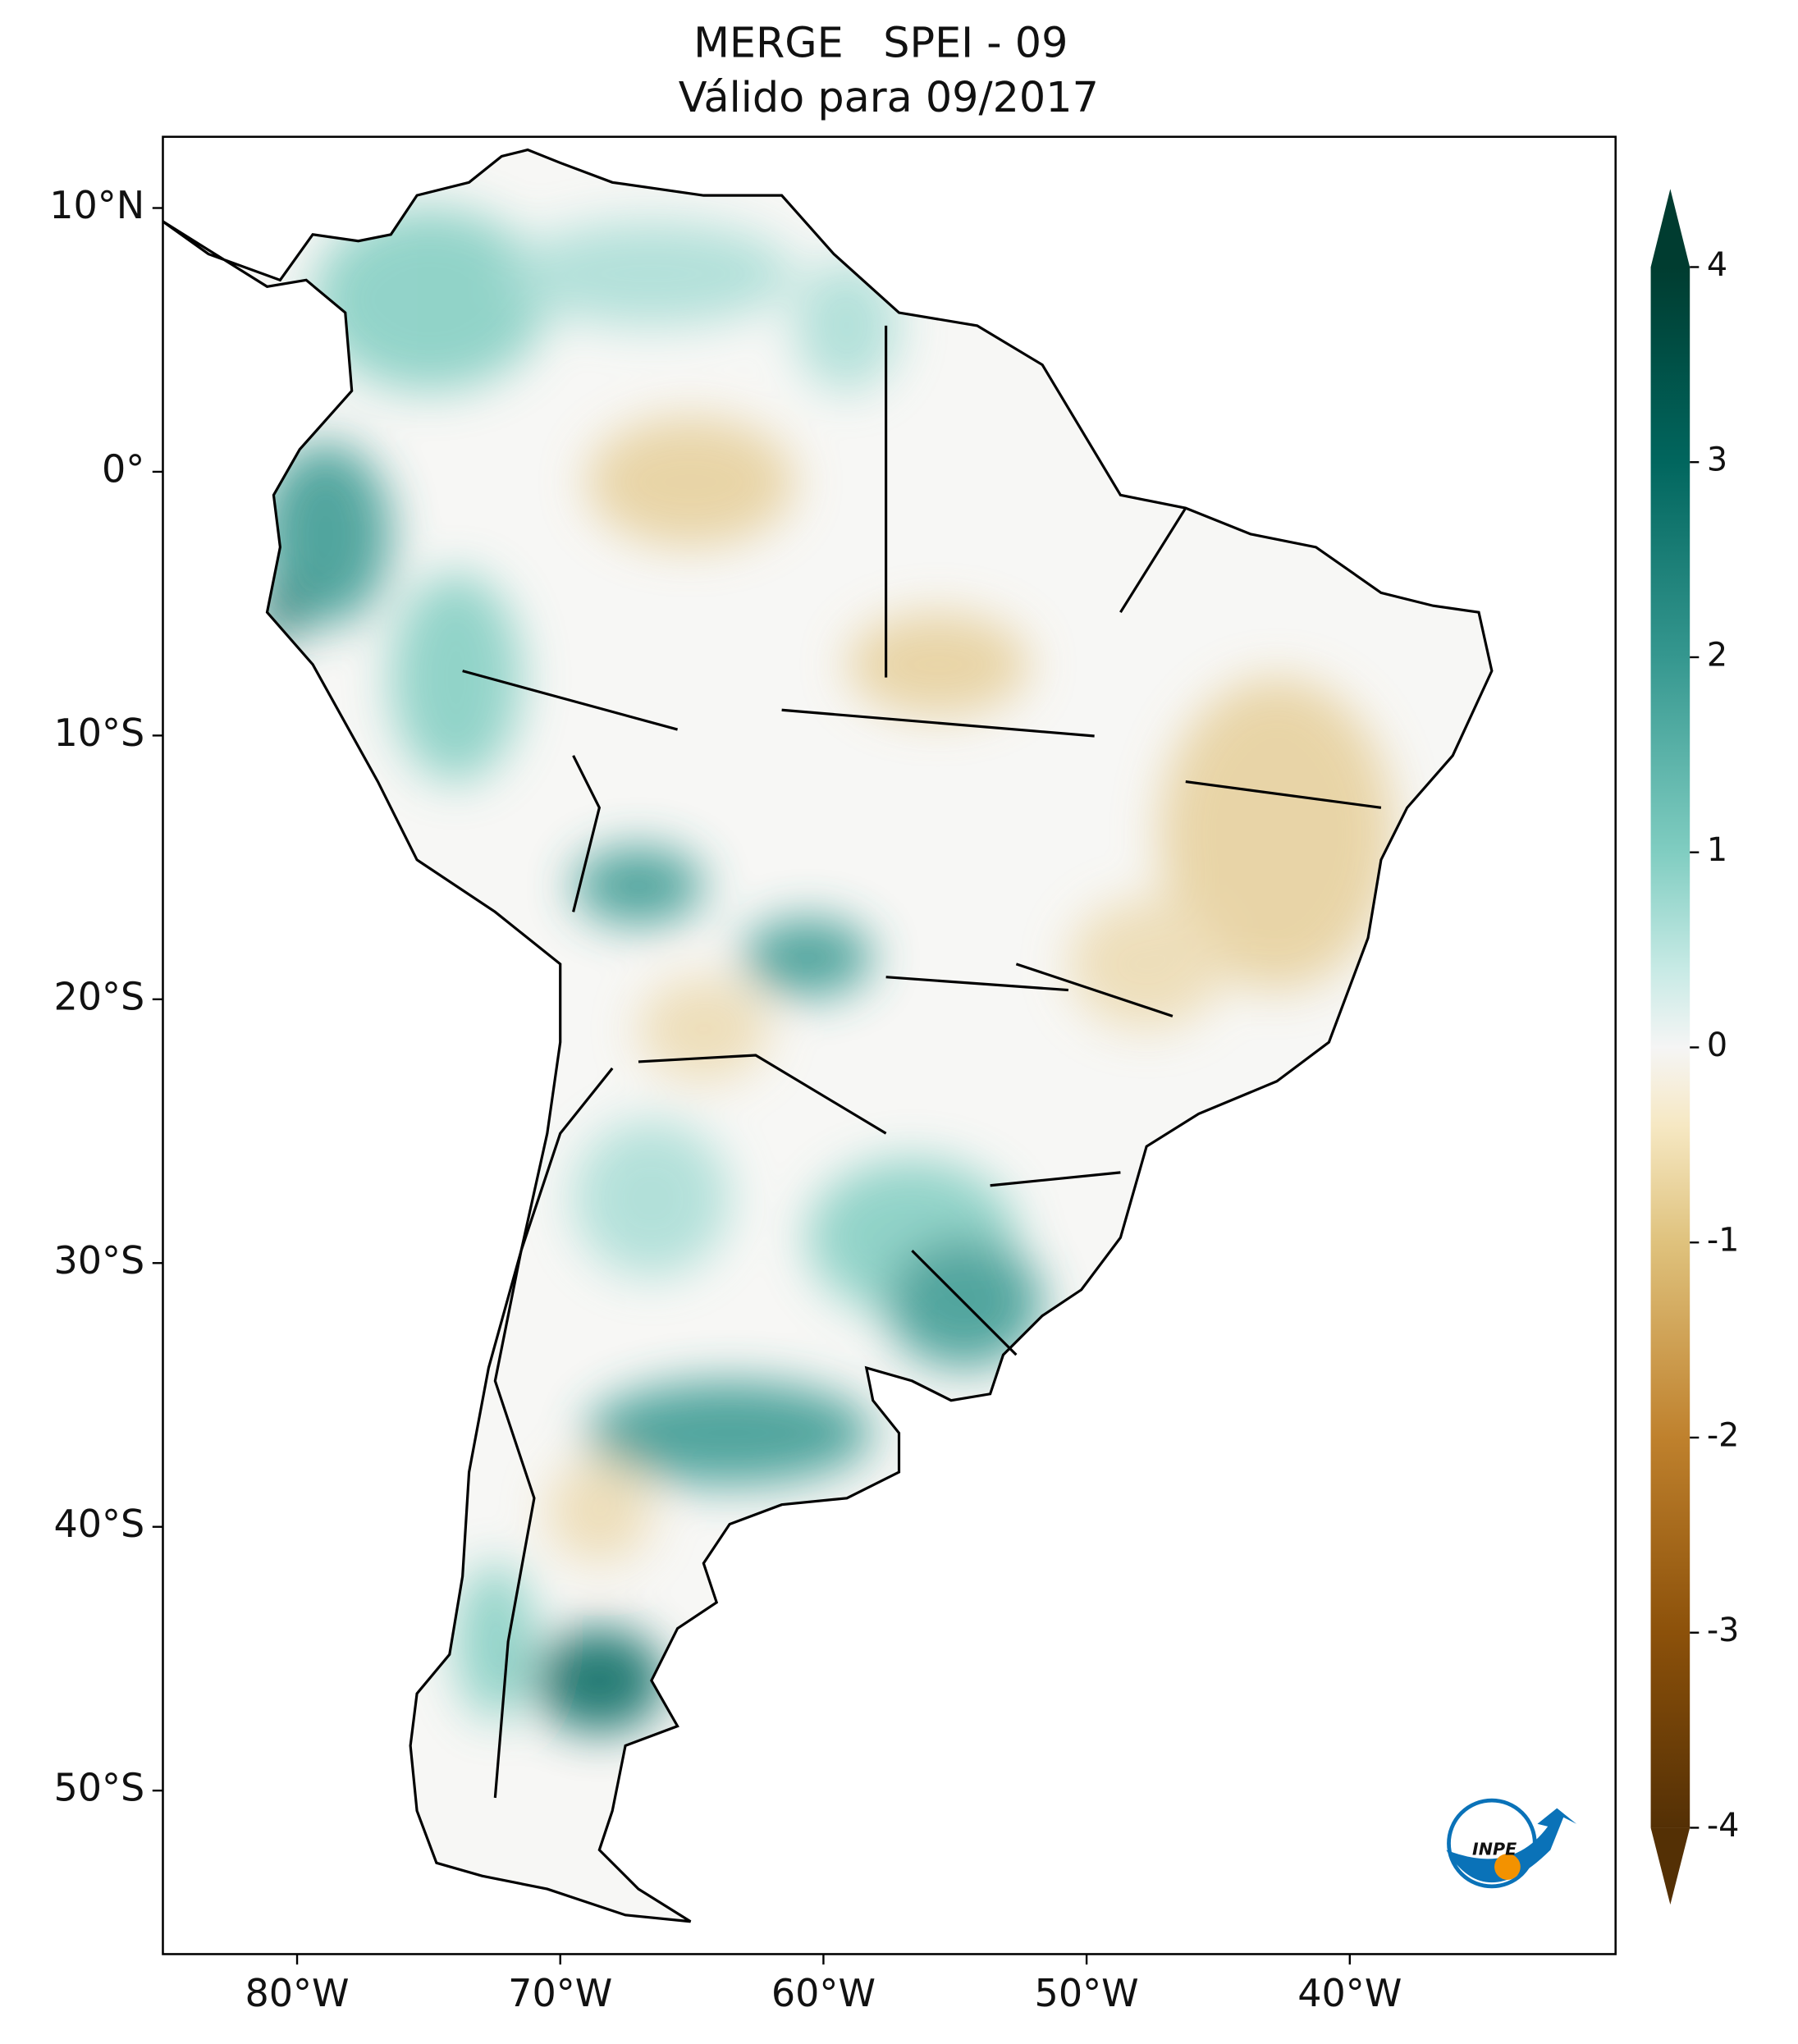 The image size is (1798, 2044). What do you see at coordinates (1717, 1045) in the screenshot?
I see `colorbar-tick-label: 0` at bounding box center [1717, 1045].